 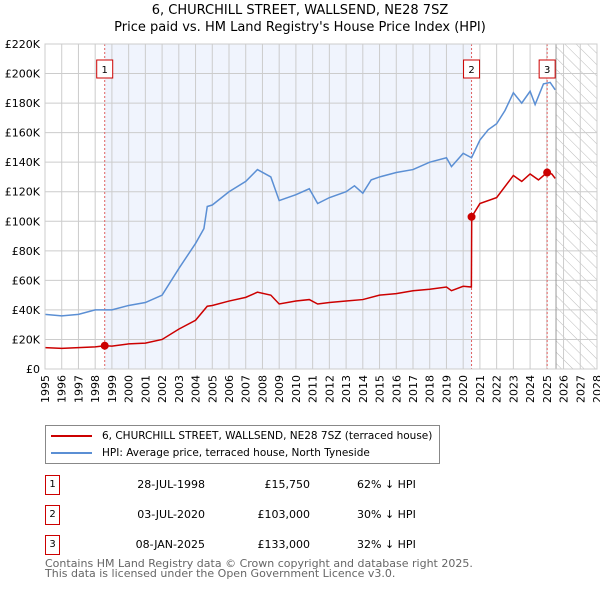 What do you see at coordinates (229, 389) in the screenshot?
I see `x-tick-label: 2006` at bounding box center [229, 389].